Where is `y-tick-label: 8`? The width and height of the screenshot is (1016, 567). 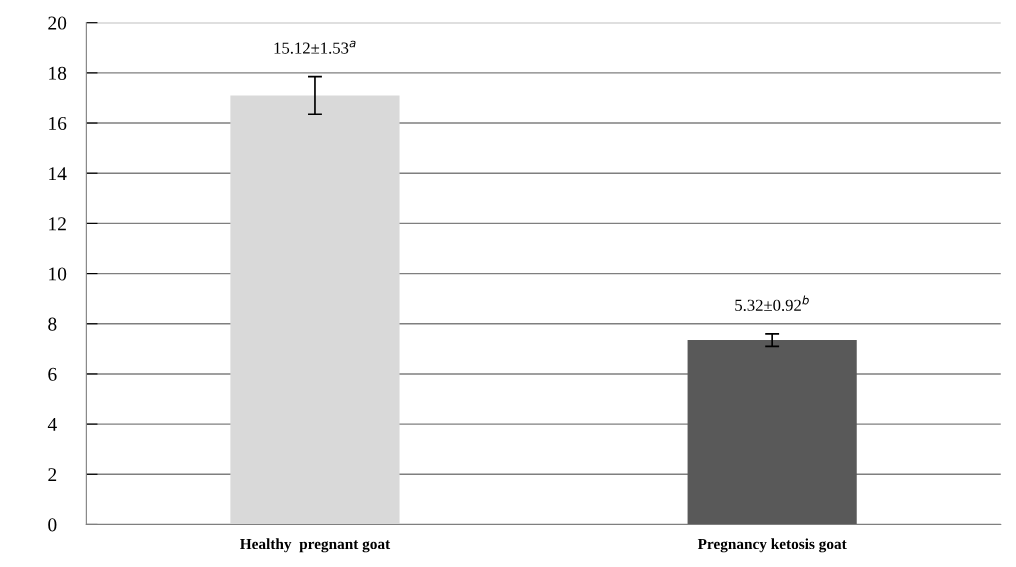
y-tick-label: 8 is located at coordinates (52, 324).